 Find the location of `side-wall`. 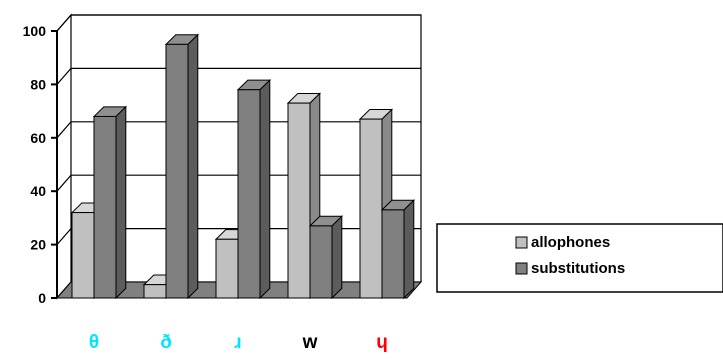

side-wall is located at coordinates (64, 156).